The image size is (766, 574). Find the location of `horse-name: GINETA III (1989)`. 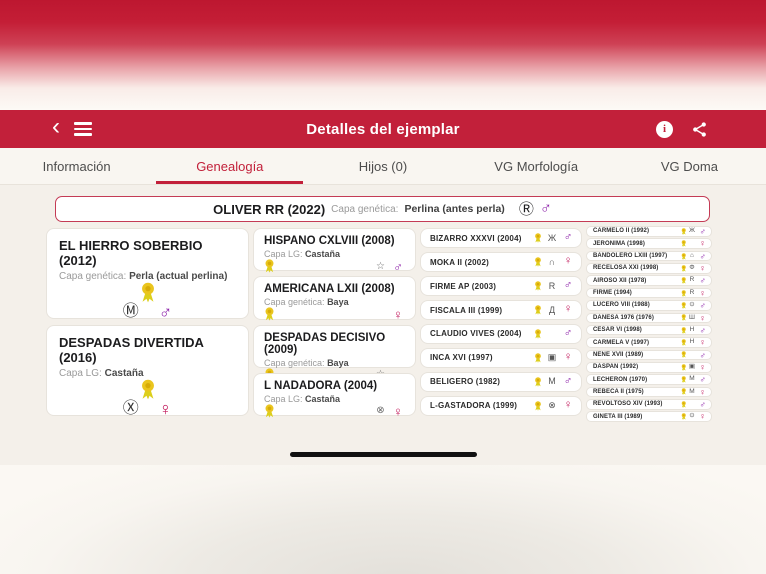

horse-name: GINETA III (1989) is located at coordinates (618, 416).